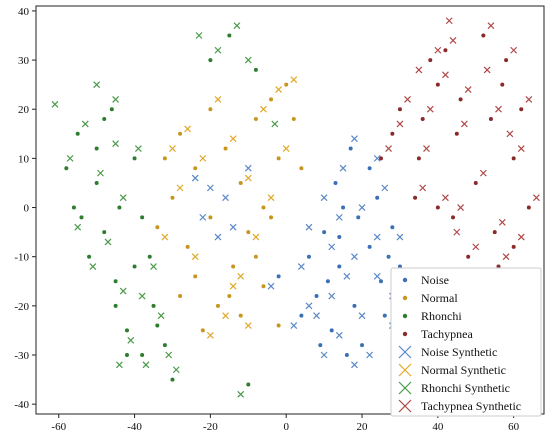  What do you see at coordinates (405, 316) in the screenshot?
I see `legend-marker-rhonchi` at bounding box center [405, 316].